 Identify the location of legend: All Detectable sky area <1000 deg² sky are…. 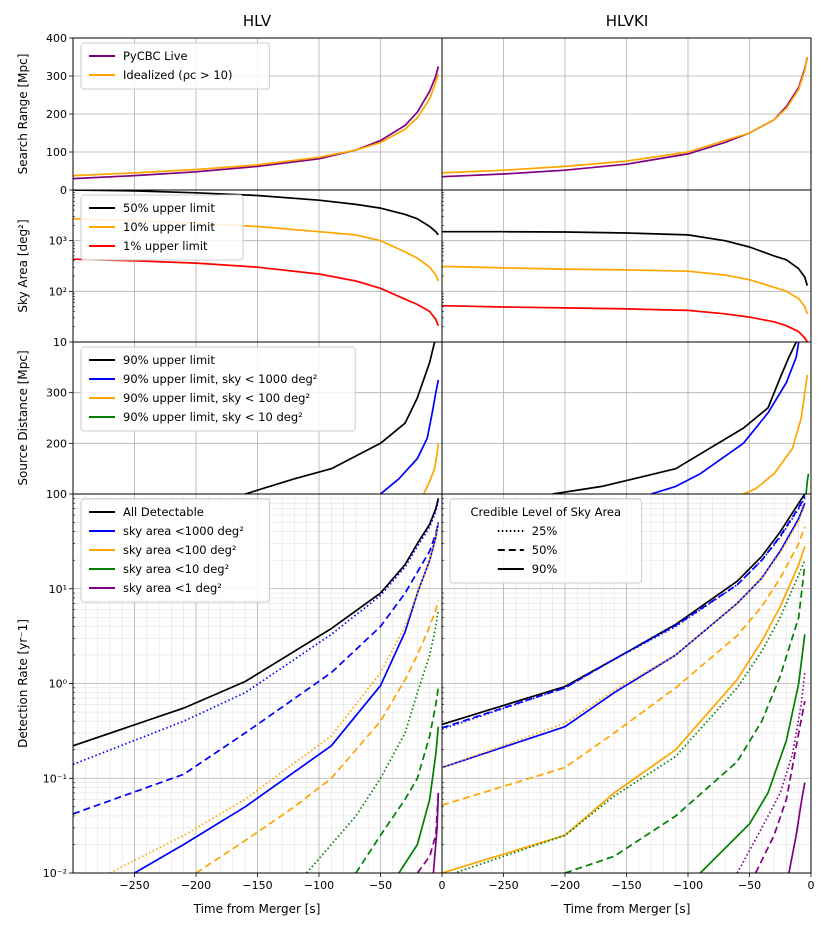
(175, 550).